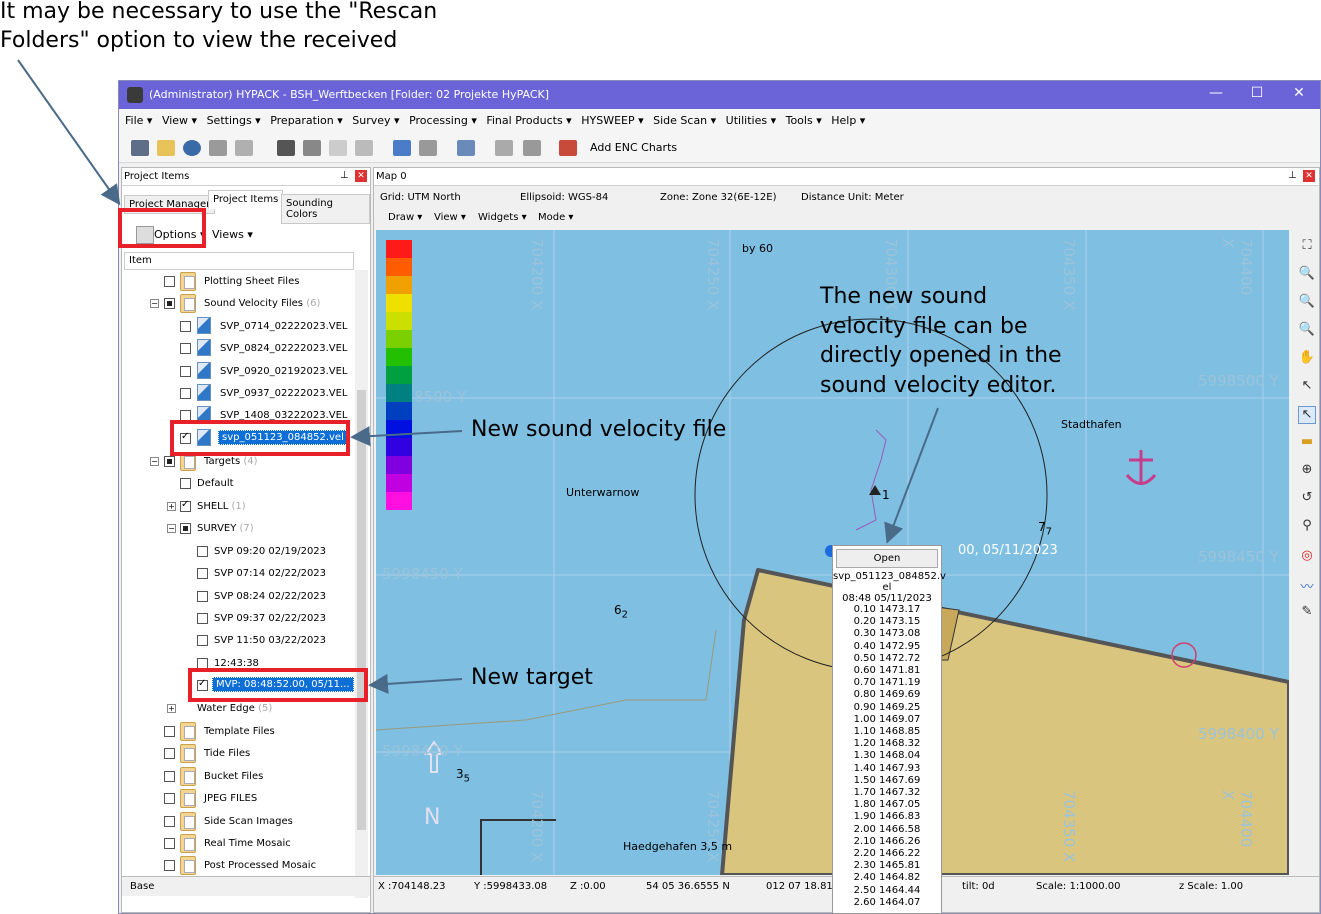 The height and width of the screenshot is (914, 1321). What do you see at coordinates (185, 393) in the screenshot?
I see `checkbox-svp4` at bounding box center [185, 393].